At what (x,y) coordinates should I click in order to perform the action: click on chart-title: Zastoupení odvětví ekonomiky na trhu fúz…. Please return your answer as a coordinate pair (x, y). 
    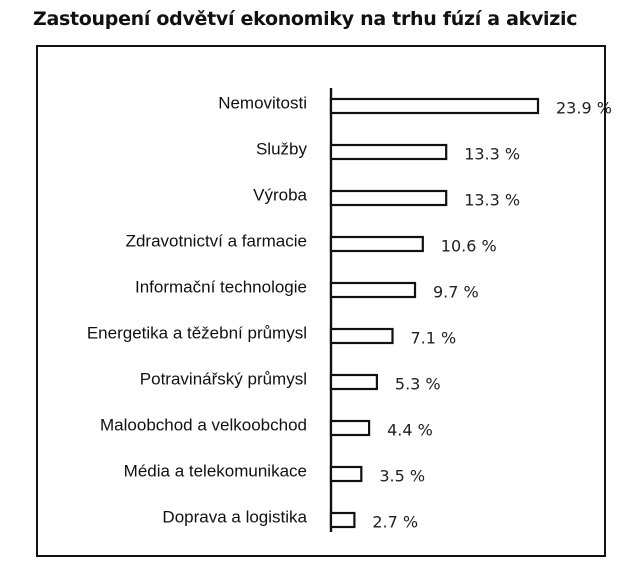
    Looking at the image, I should click on (305, 19).